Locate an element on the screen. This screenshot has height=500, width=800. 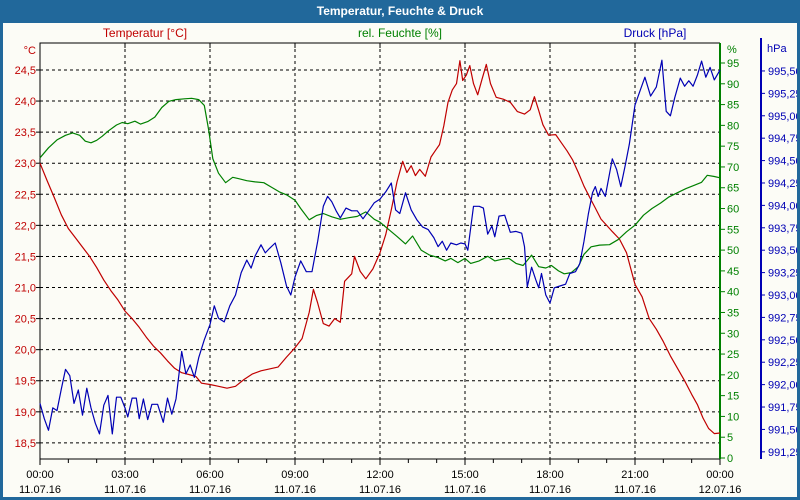
temp-tick-label: 21,0 is located at coordinates (25, 289).